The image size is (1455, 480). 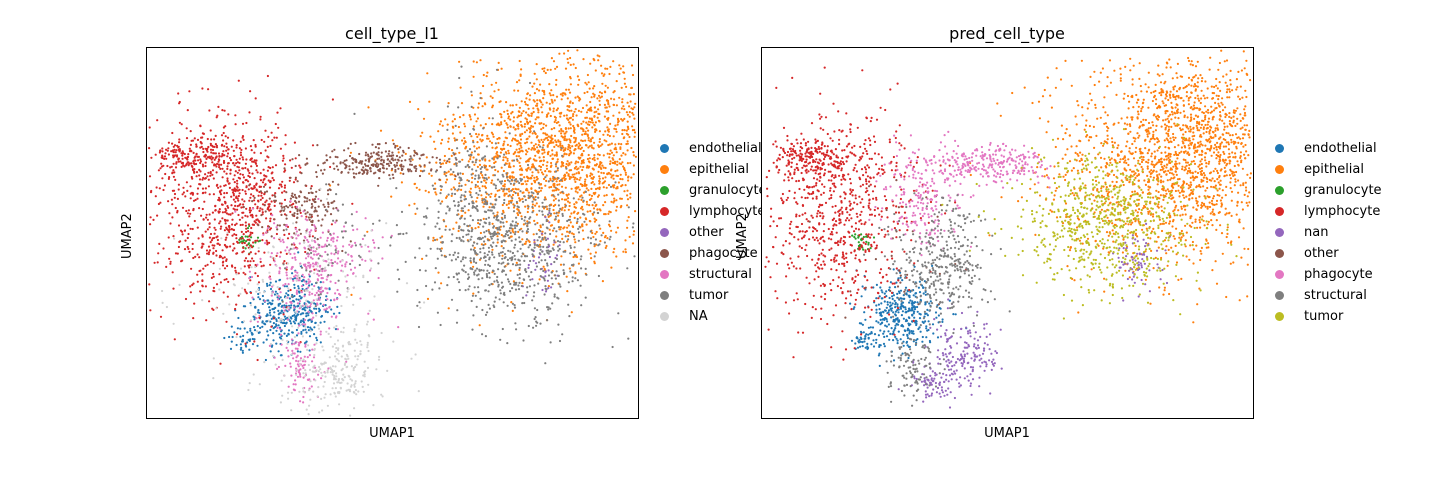 I want to click on series-endothelial-points, so click(x=908, y=315).